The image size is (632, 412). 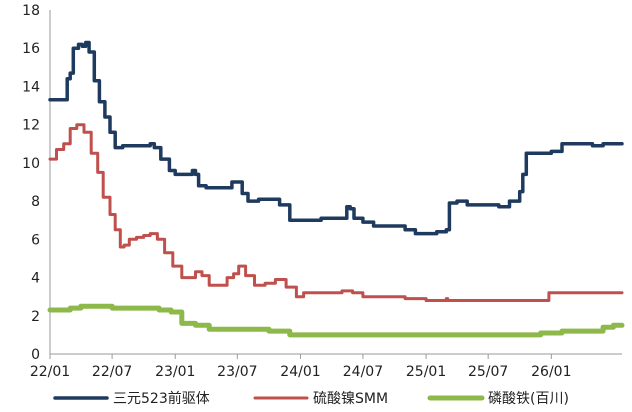 What do you see at coordinates (528, 399) in the screenshot?
I see `legend-label: 磷酸铁(百川)` at bounding box center [528, 399].